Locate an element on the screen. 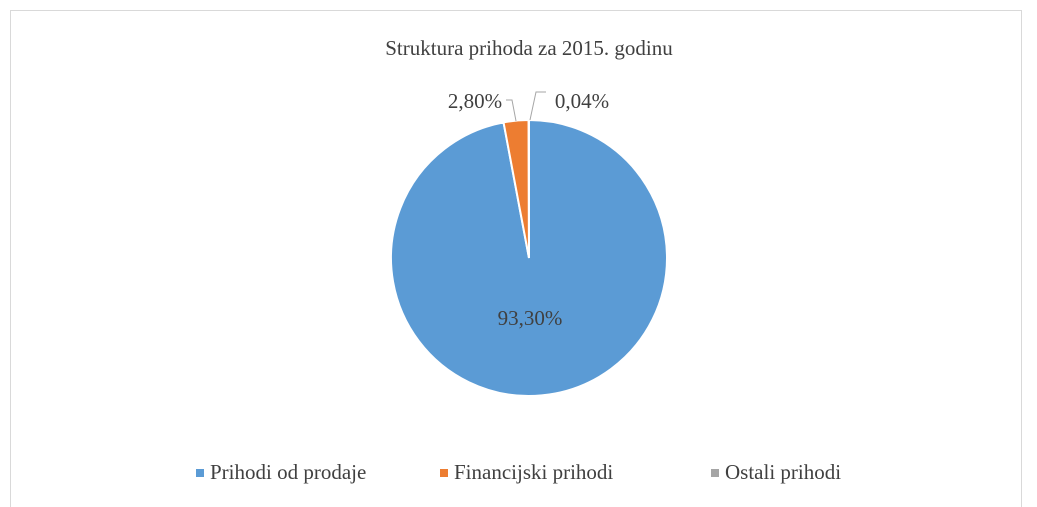 This screenshot has height=507, width=1037. legend-label: Ostali prihodi is located at coordinates (783, 472).